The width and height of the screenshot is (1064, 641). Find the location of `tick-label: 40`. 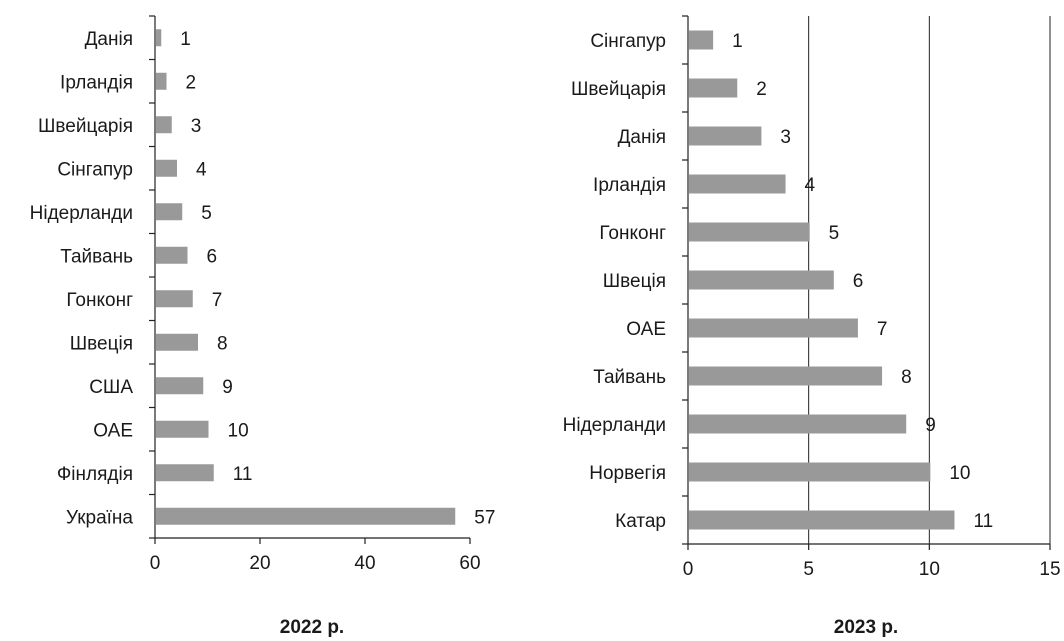

tick-label: 40 is located at coordinates (364, 563).